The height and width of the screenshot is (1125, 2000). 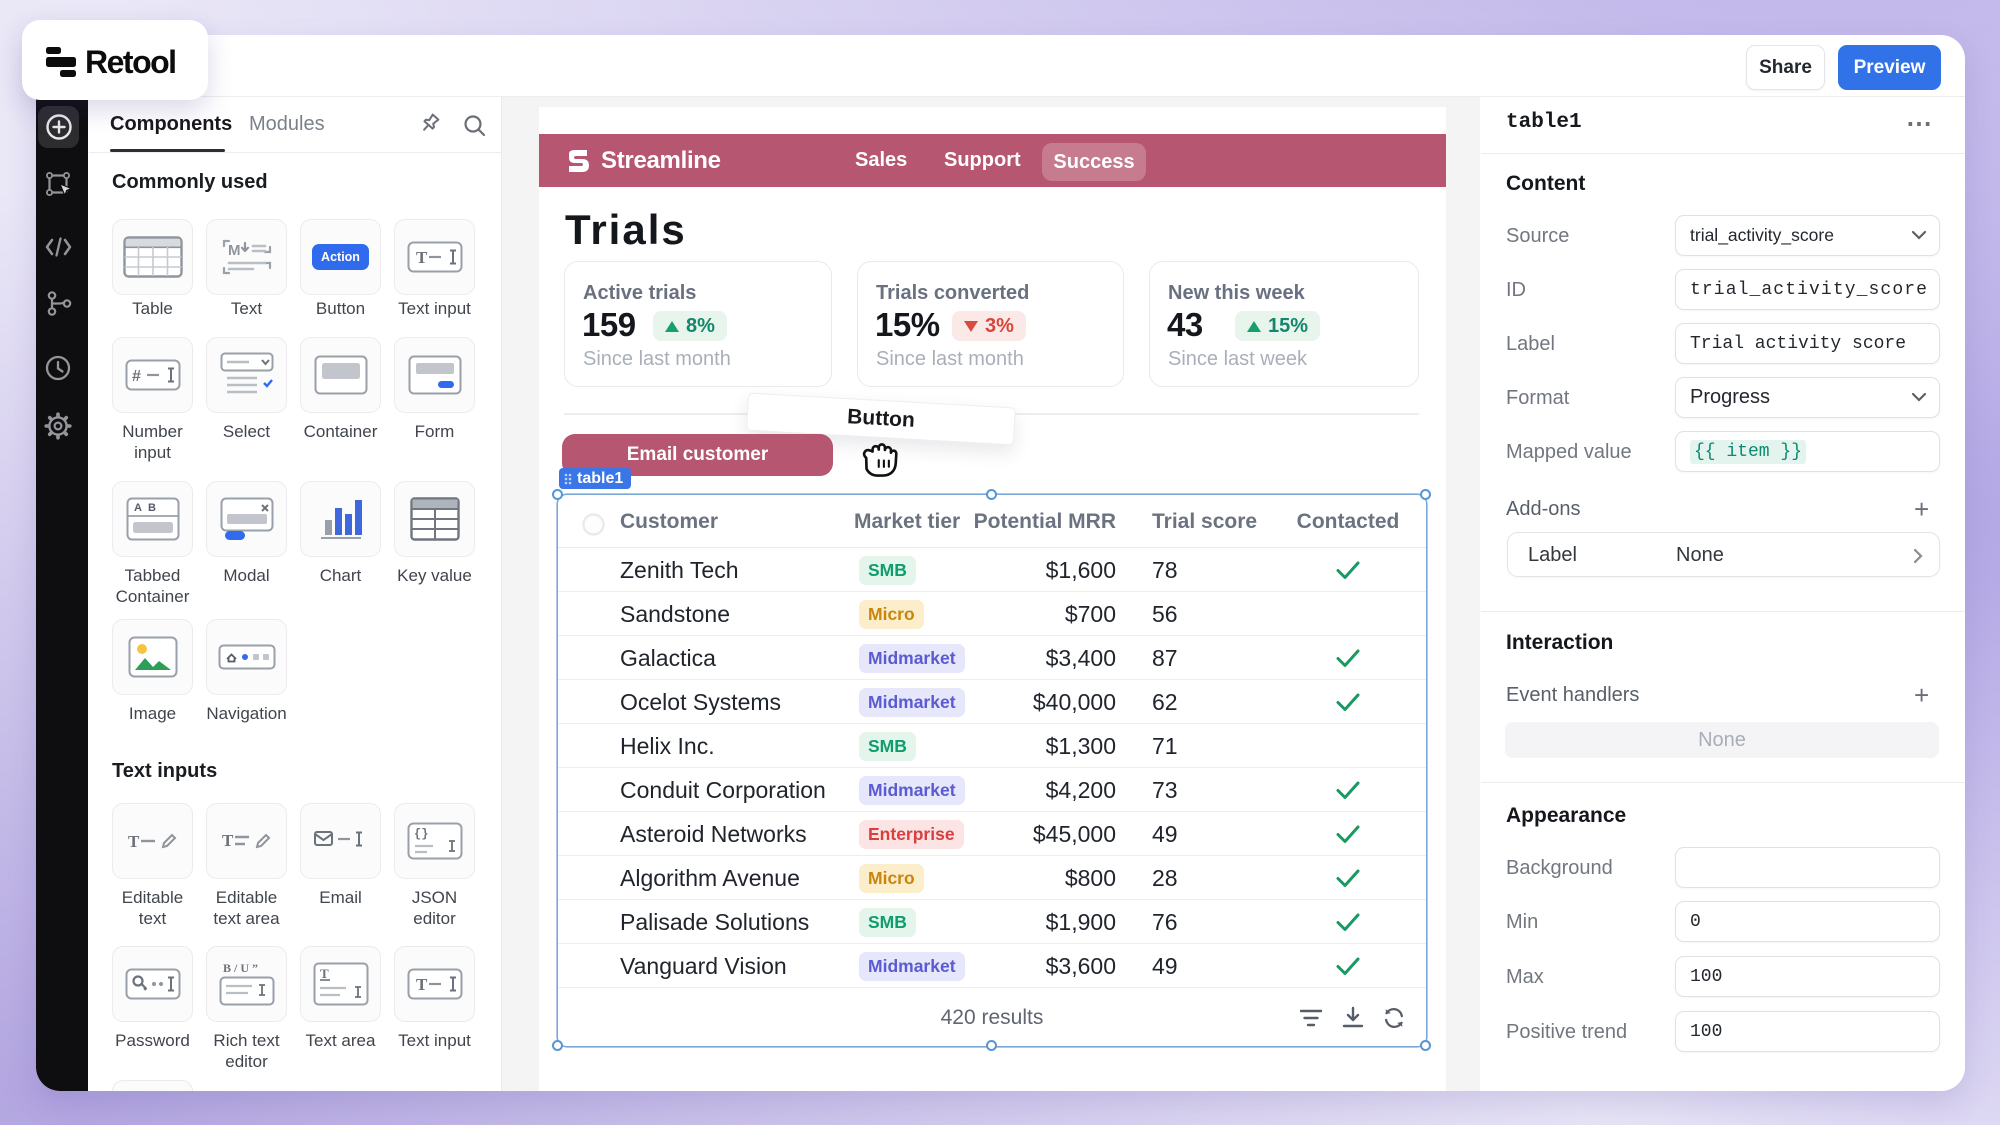 What do you see at coordinates (234, 250) in the screenshot?
I see `svg-text: M` at bounding box center [234, 250].